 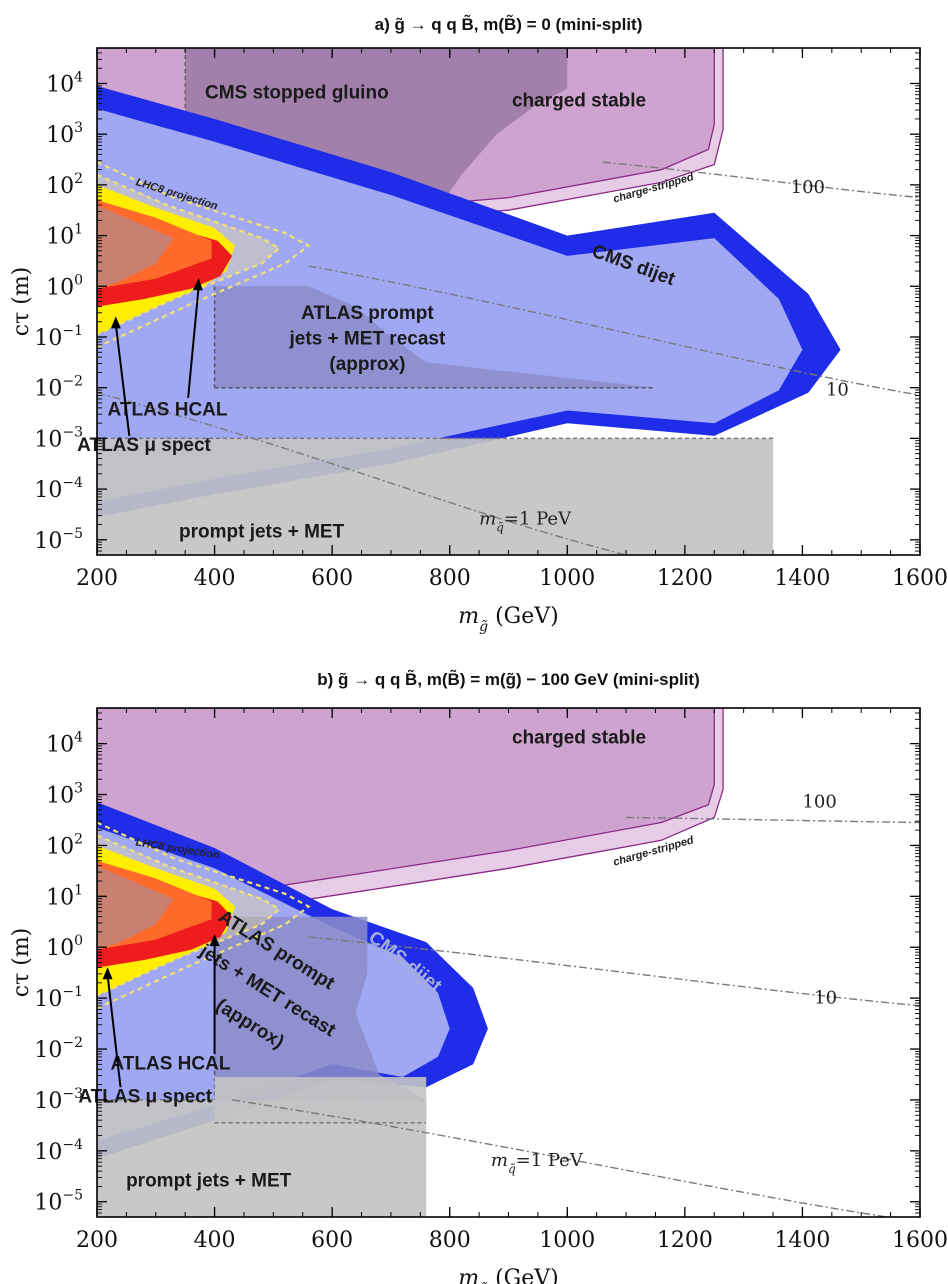 What do you see at coordinates (215, 1240) in the screenshot?
I see `x-tick-label: 400` at bounding box center [215, 1240].